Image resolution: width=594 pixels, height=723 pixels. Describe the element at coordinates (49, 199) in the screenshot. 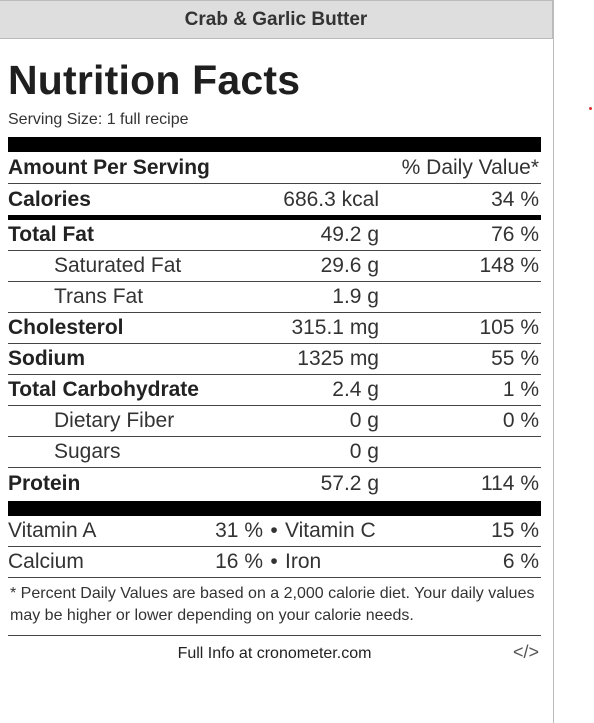

I see `calories-label: Calories` at that location.